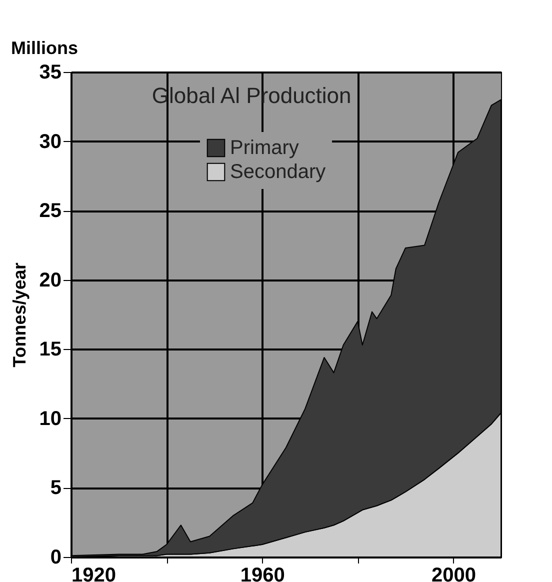 Image resolution: width=552 pixels, height=582 pixels. I want to click on y-tick-label: 0, so click(56, 557).